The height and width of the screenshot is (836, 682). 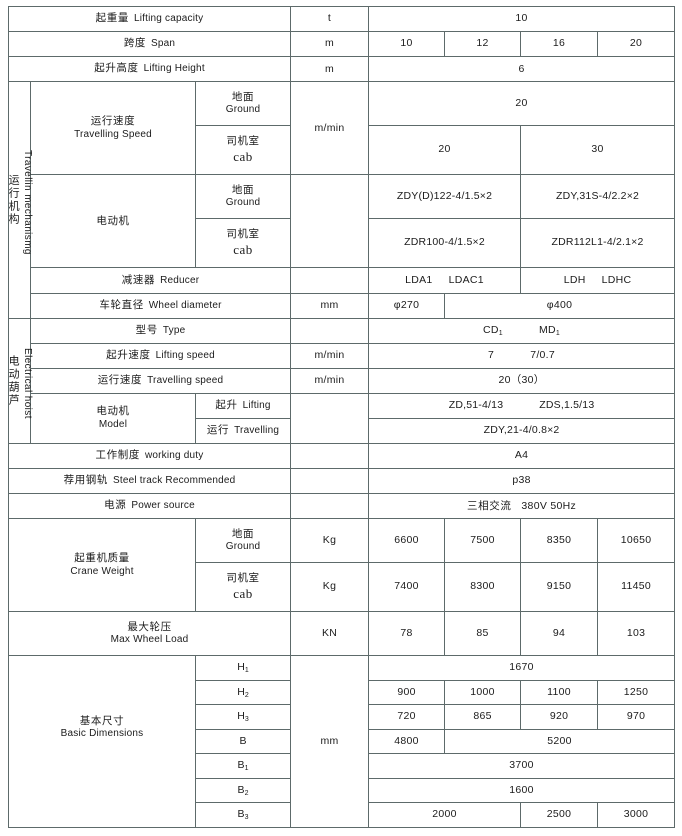 I want to click on table-row-lifting-height: 起升高度 Lifting Height m 6, so click(x=341, y=69).